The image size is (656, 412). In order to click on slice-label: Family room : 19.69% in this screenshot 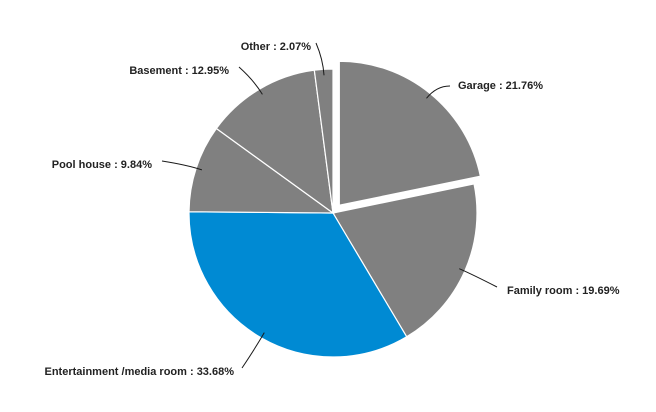, I will do `click(563, 291)`.